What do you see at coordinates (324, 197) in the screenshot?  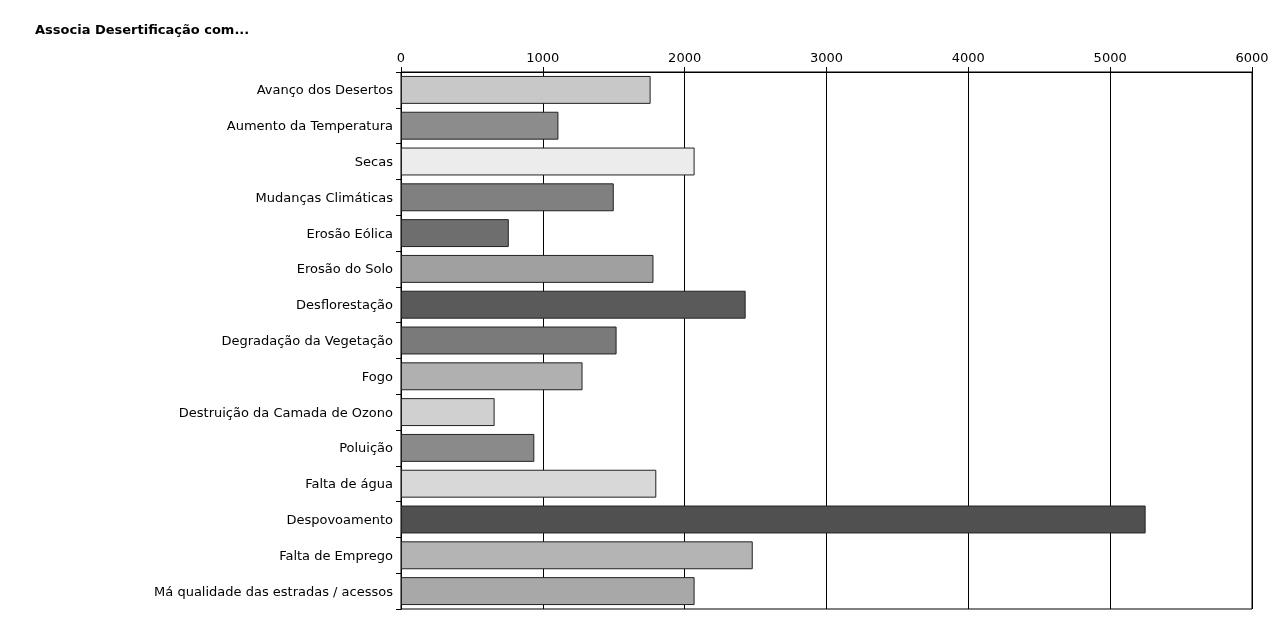 I see `y-tick-label: Mudanças Climáticas` at bounding box center [324, 197].